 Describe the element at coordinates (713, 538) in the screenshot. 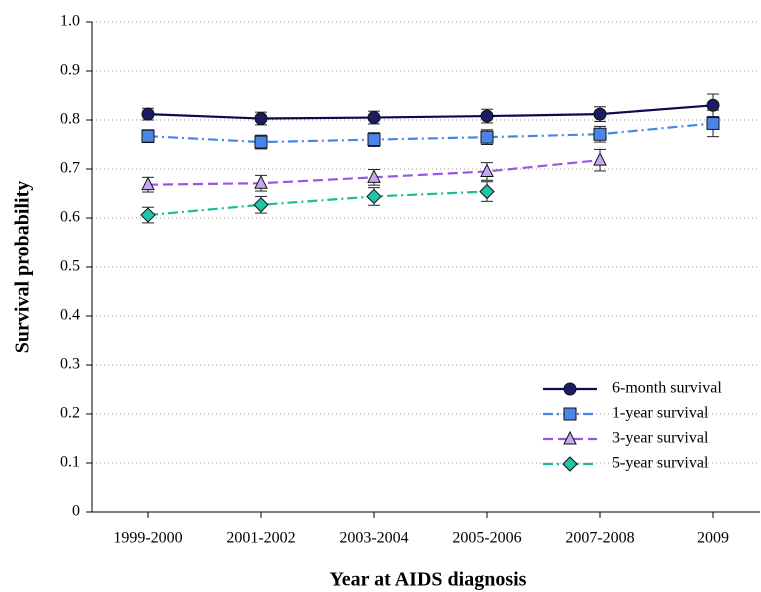

I see `x-tick-label: 2009` at that location.